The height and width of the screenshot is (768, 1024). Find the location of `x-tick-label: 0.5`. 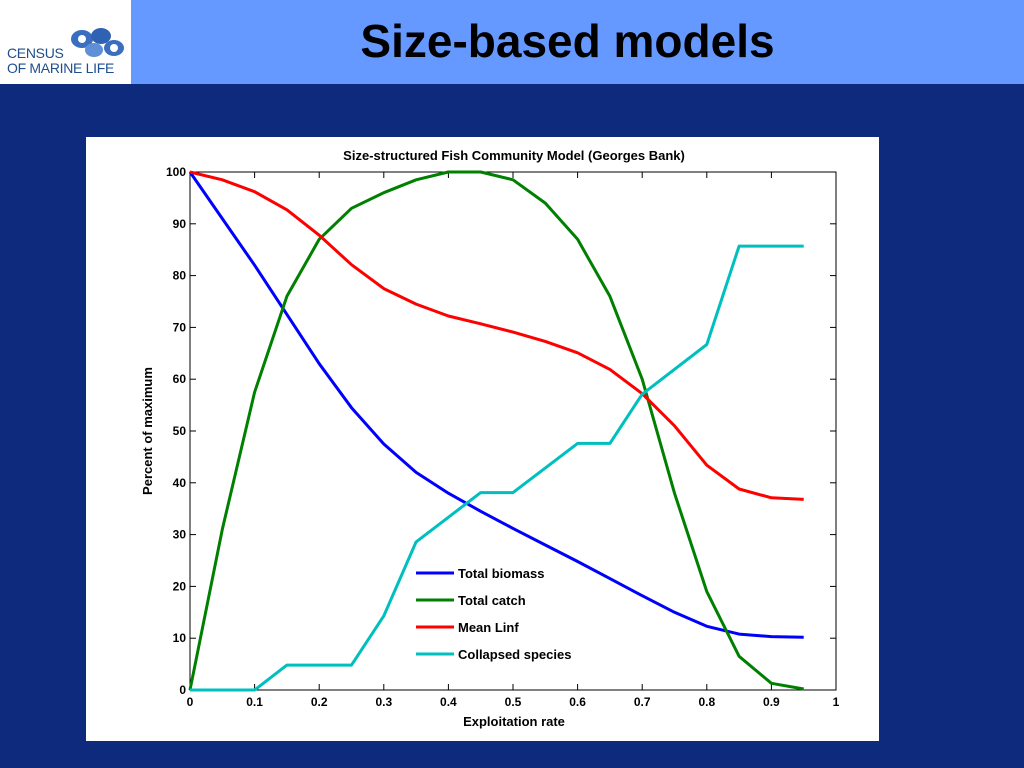

x-tick-label: 0.5 is located at coordinates (513, 702).